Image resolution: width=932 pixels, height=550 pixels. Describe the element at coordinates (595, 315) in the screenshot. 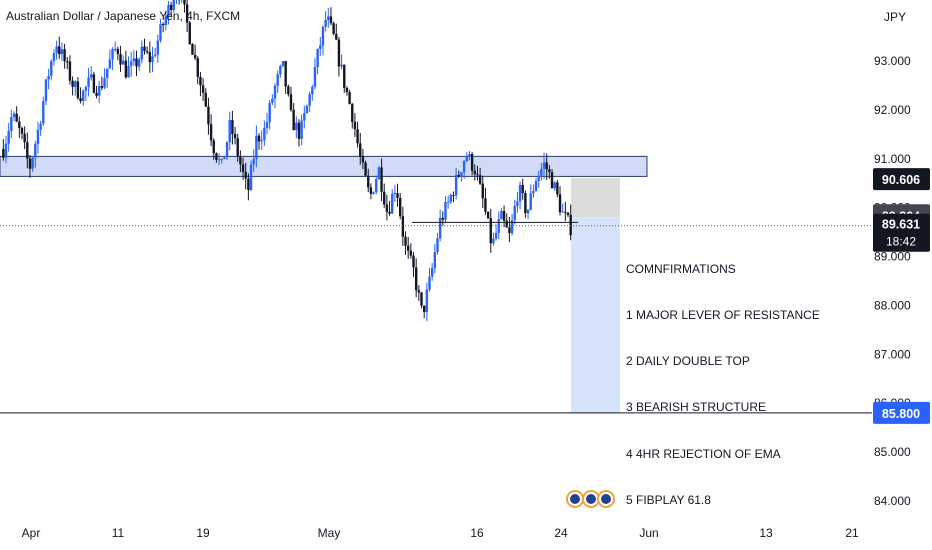

I see `take-profit-zone` at that location.